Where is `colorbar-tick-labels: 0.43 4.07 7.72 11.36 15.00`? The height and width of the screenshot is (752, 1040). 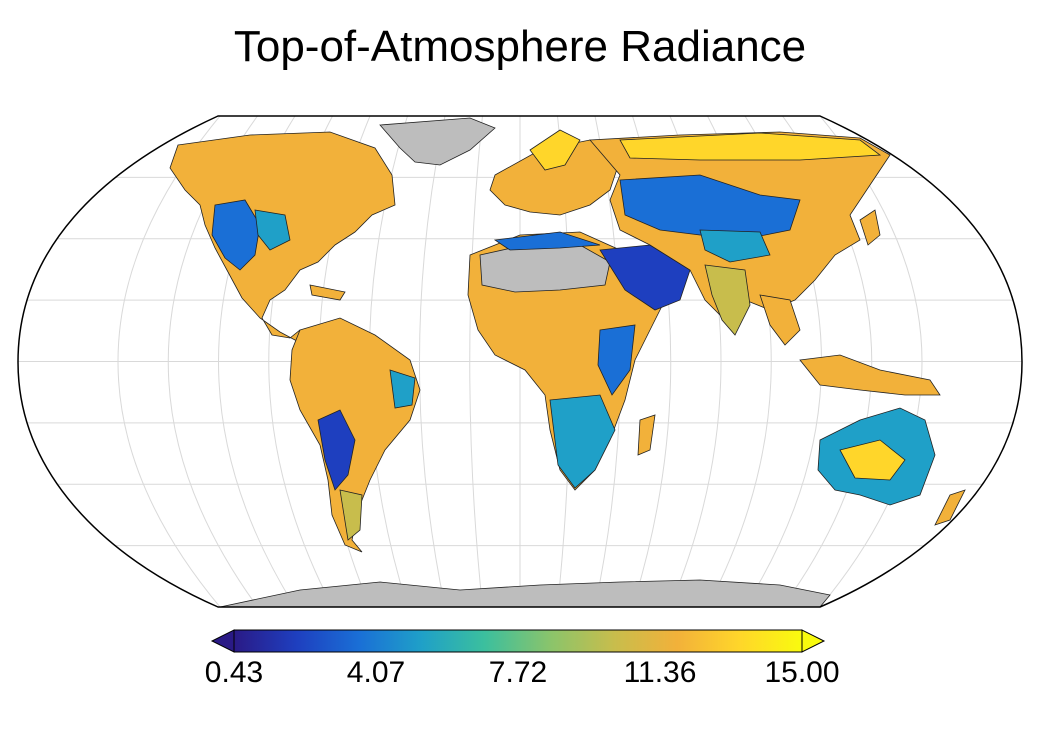 colorbar-tick-labels: 0.43 4.07 7.72 11.36 15.00 is located at coordinates (520, 676).